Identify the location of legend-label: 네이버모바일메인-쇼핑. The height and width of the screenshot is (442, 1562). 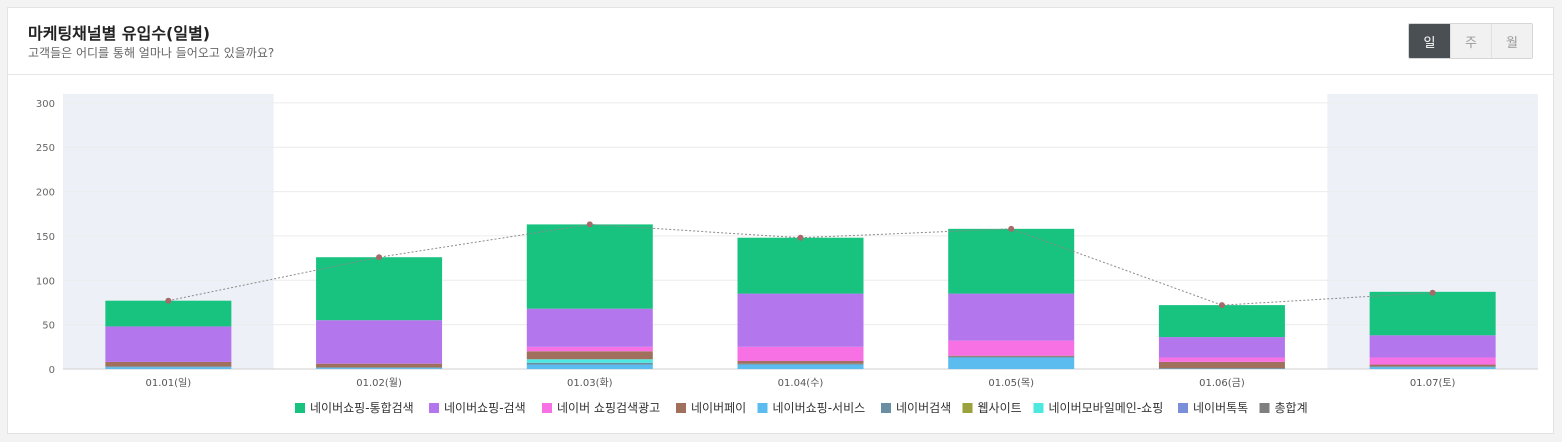
(1106, 408).